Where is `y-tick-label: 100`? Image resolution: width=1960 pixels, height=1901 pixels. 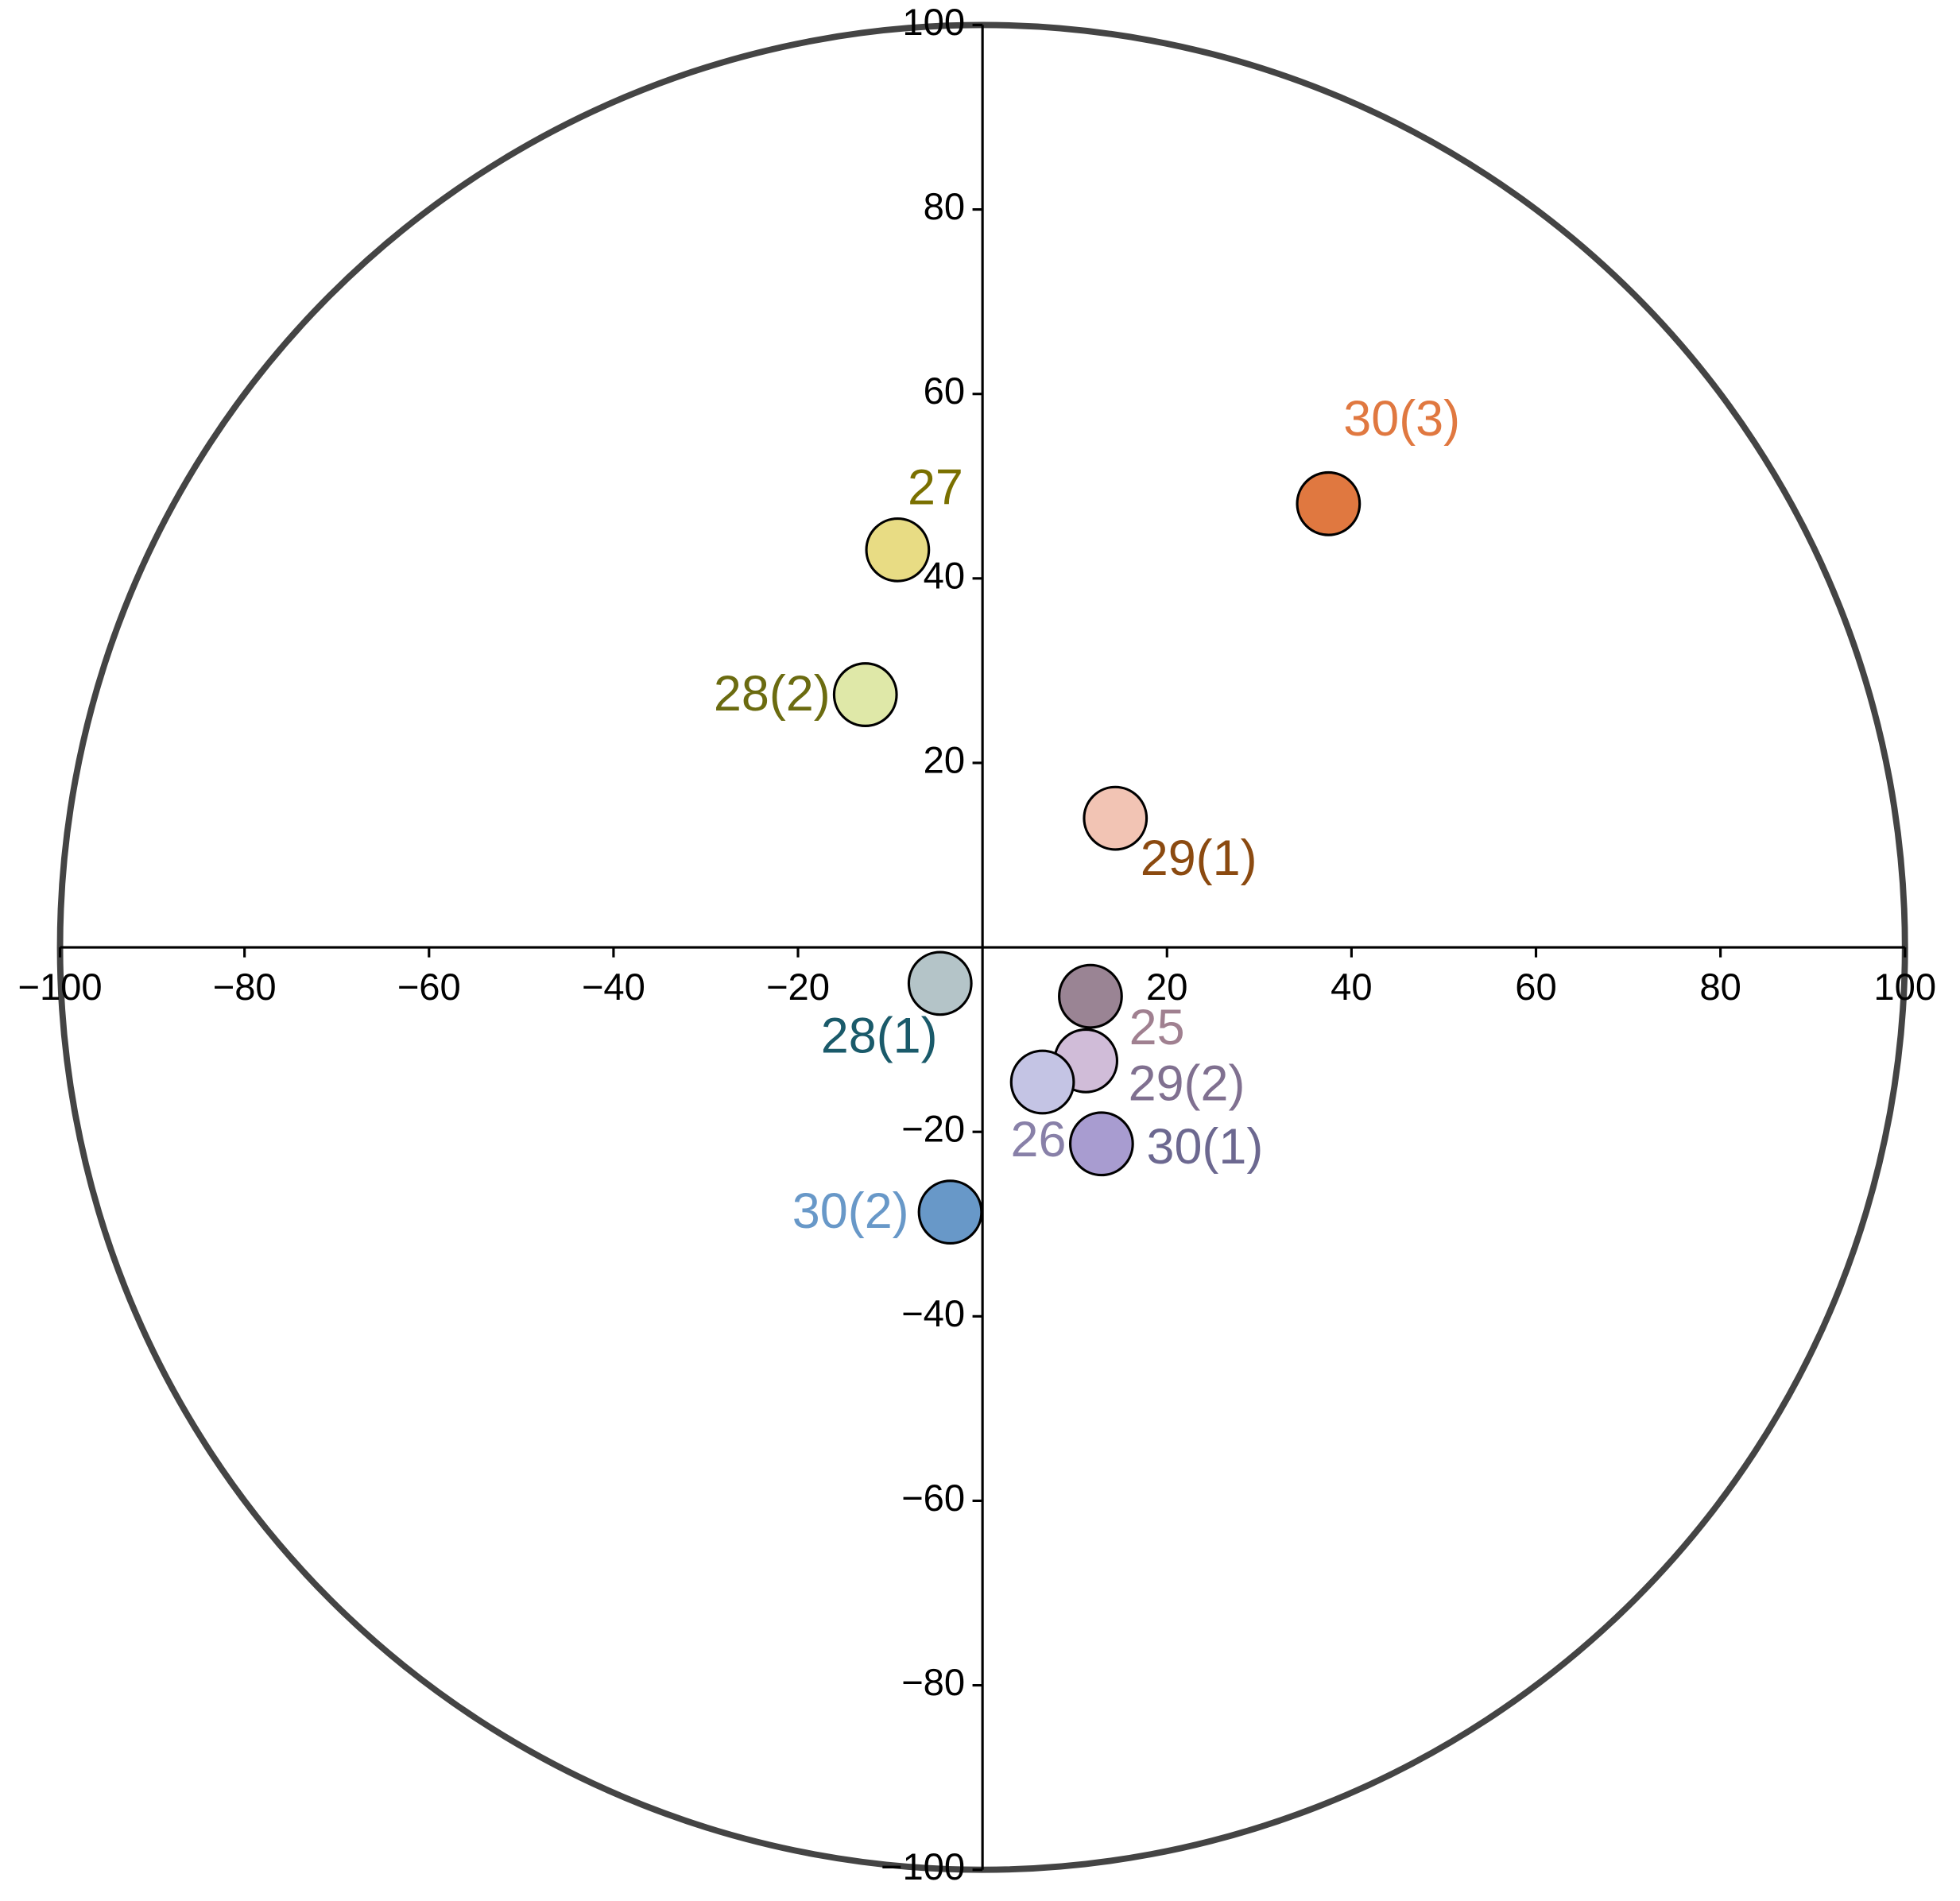 y-tick-label: 100 is located at coordinates (934, 22).